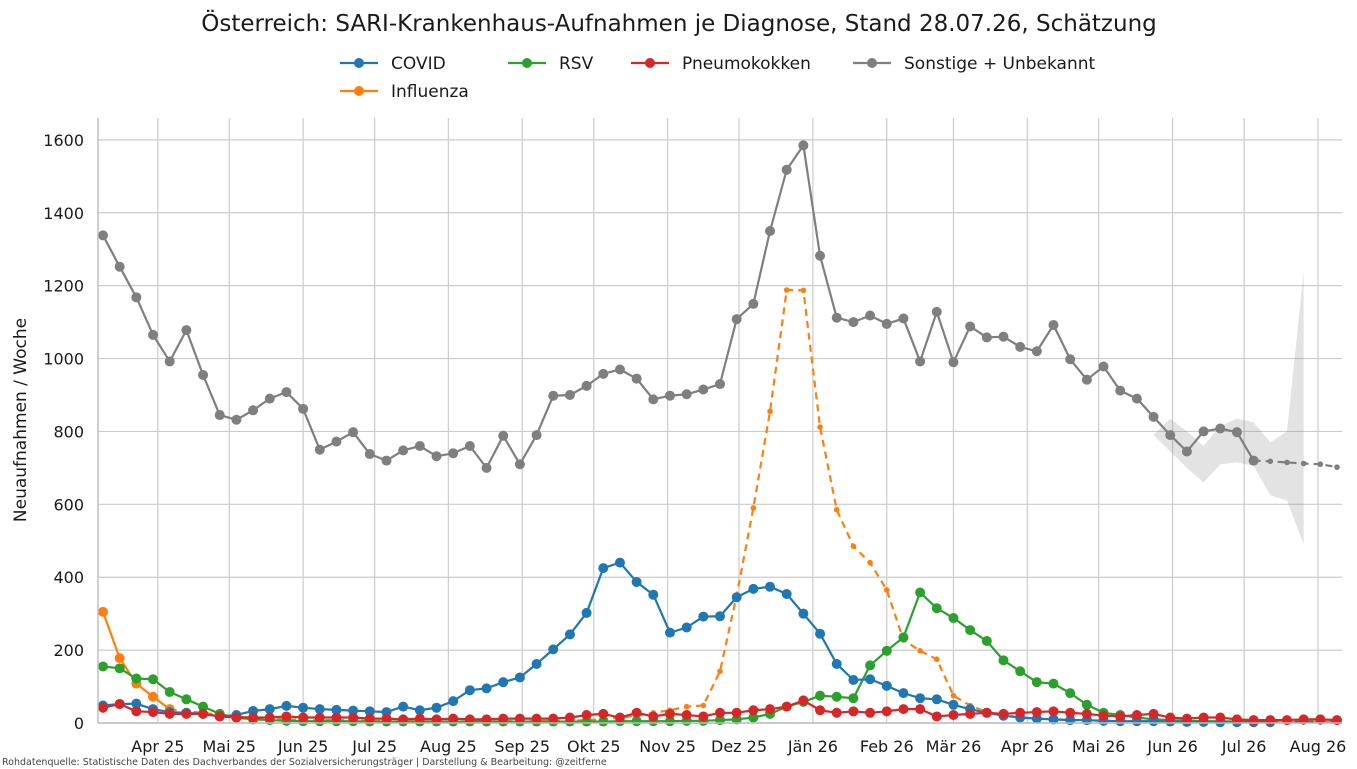  I want to click on legend-label: Influenza, so click(430, 92).